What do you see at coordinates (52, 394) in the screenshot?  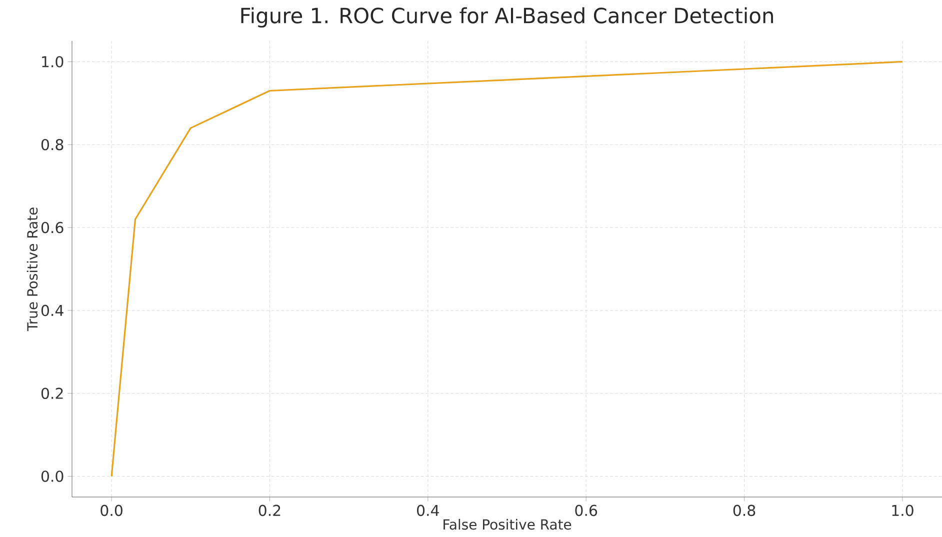 I see `y-tick-label: 0.2` at bounding box center [52, 394].